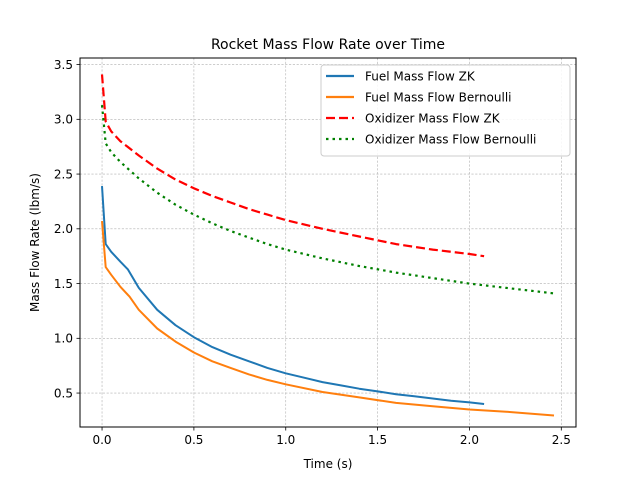 The image size is (640, 480). What do you see at coordinates (63, 393) in the screenshot?
I see `y-tick-label: 0.5` at bounding box center [63, 393].